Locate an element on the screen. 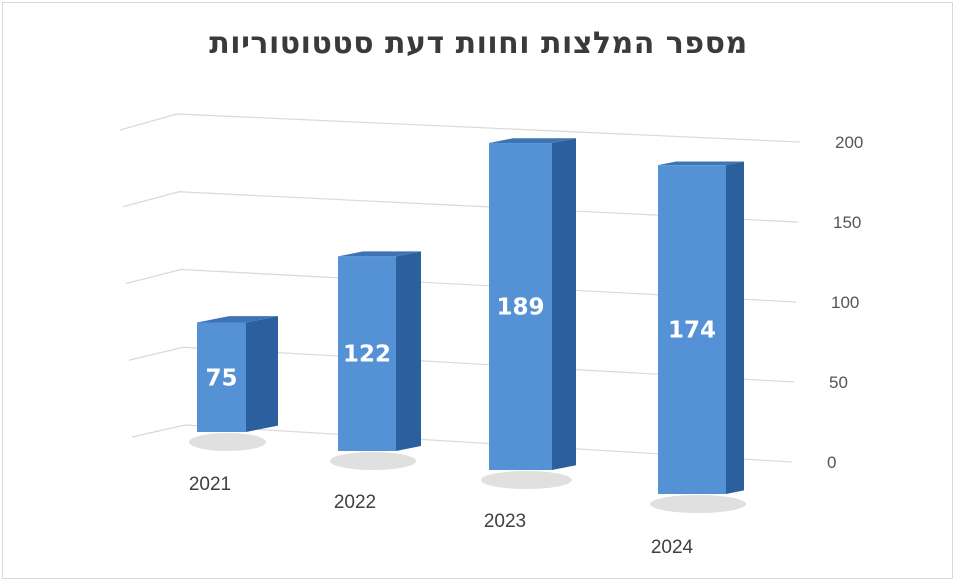  data-label: 75 is located at coordinates (221, 378).